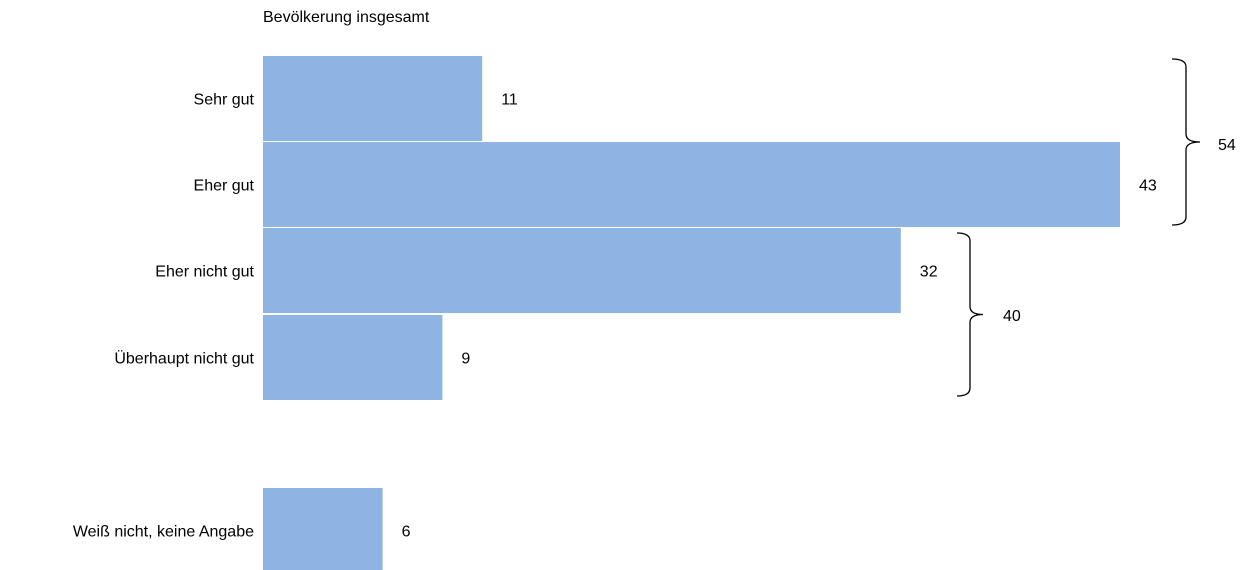  What do you see at coordinates (582, 270) in the screenshot?
I see `bar-eher-nicht-gut` at bounding box center [582, 270].